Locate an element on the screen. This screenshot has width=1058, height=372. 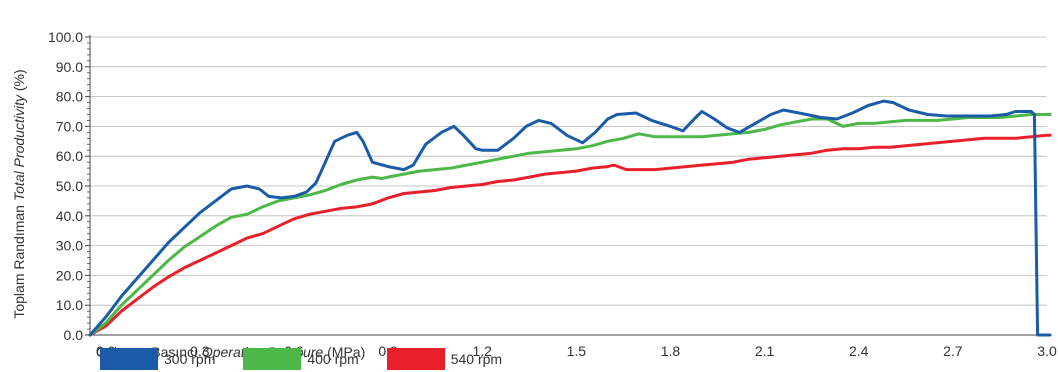
y-axis-title-en: Total Productivity is located at coordinates (19, 146).